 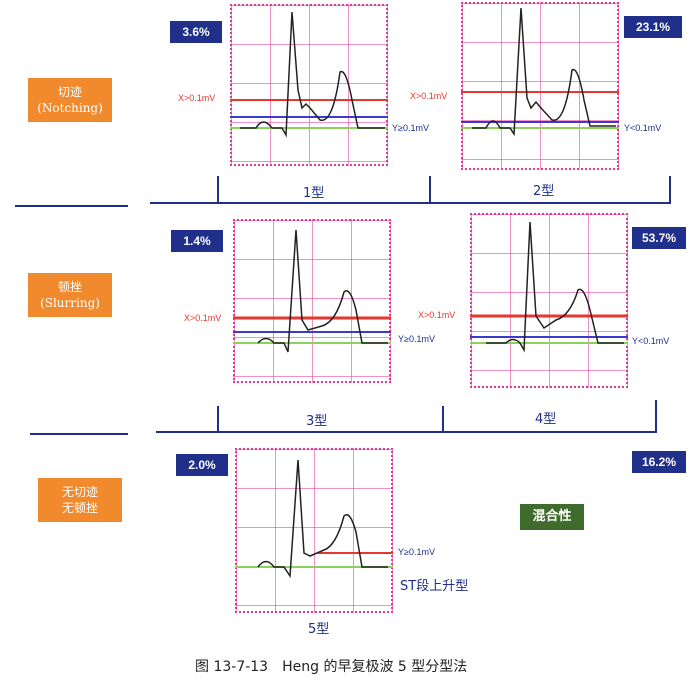 What do you see at coordinates (79, 508) in the screenshot?
I see `no-slur-label: 无顿挫` at bounding box center [79, 508].